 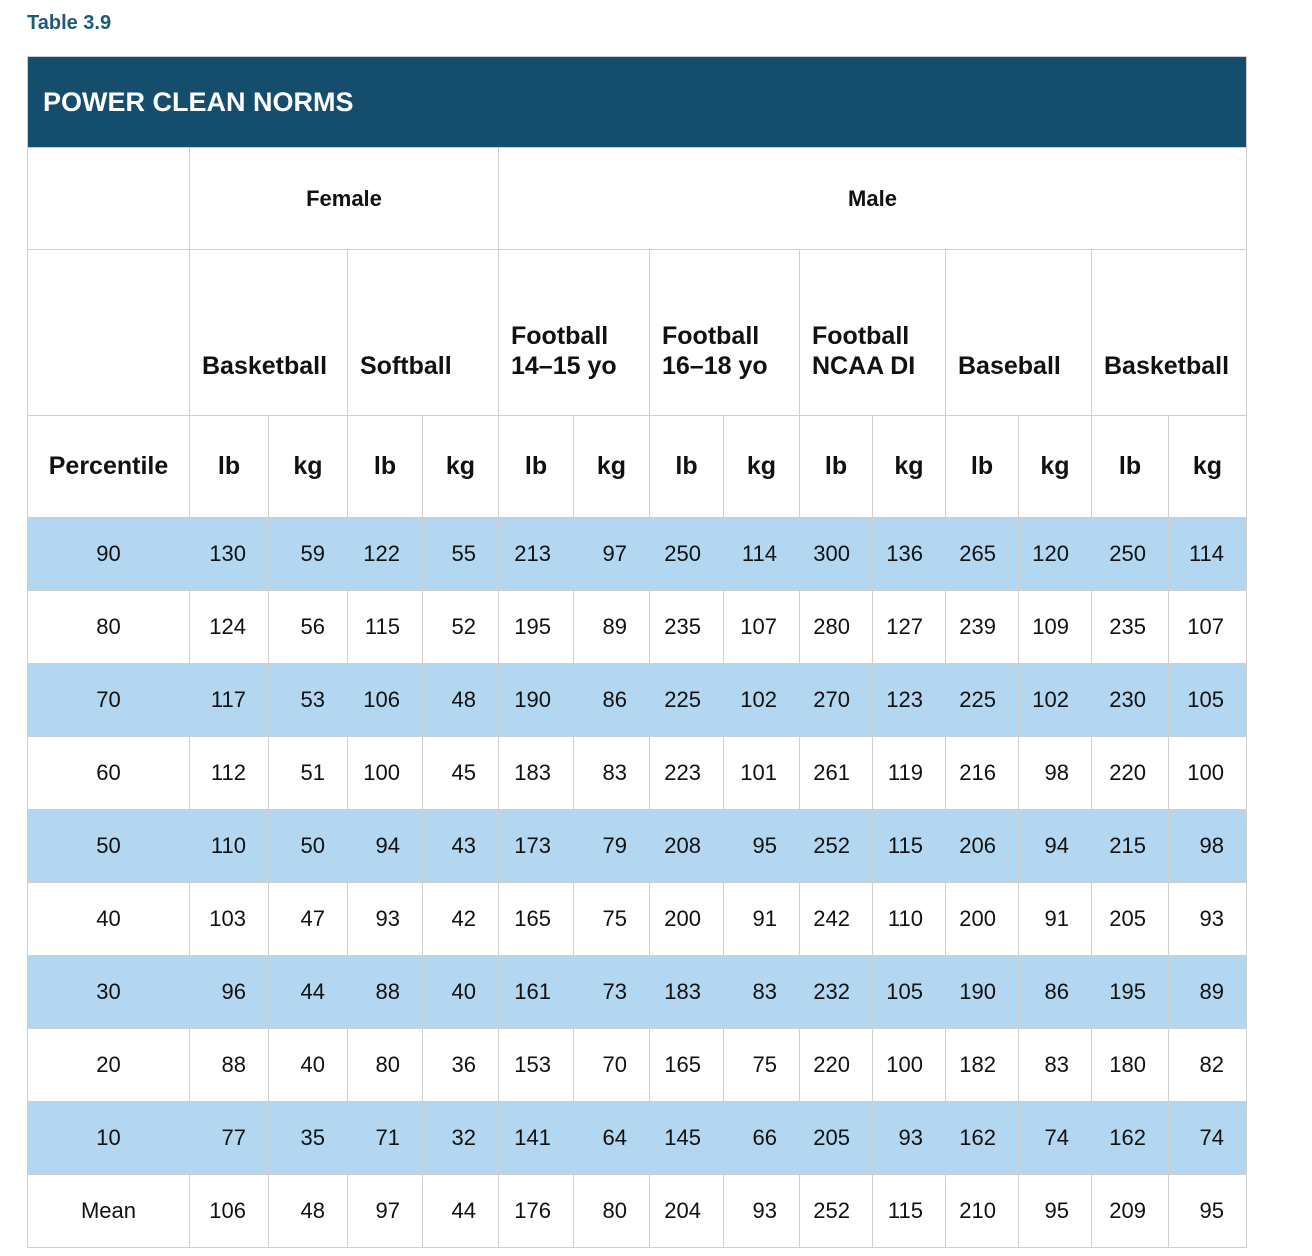 What do you see at coordinates (909, 773) in the screenshot?
I see `value-cell: 119` at bounding box center [909, 773].